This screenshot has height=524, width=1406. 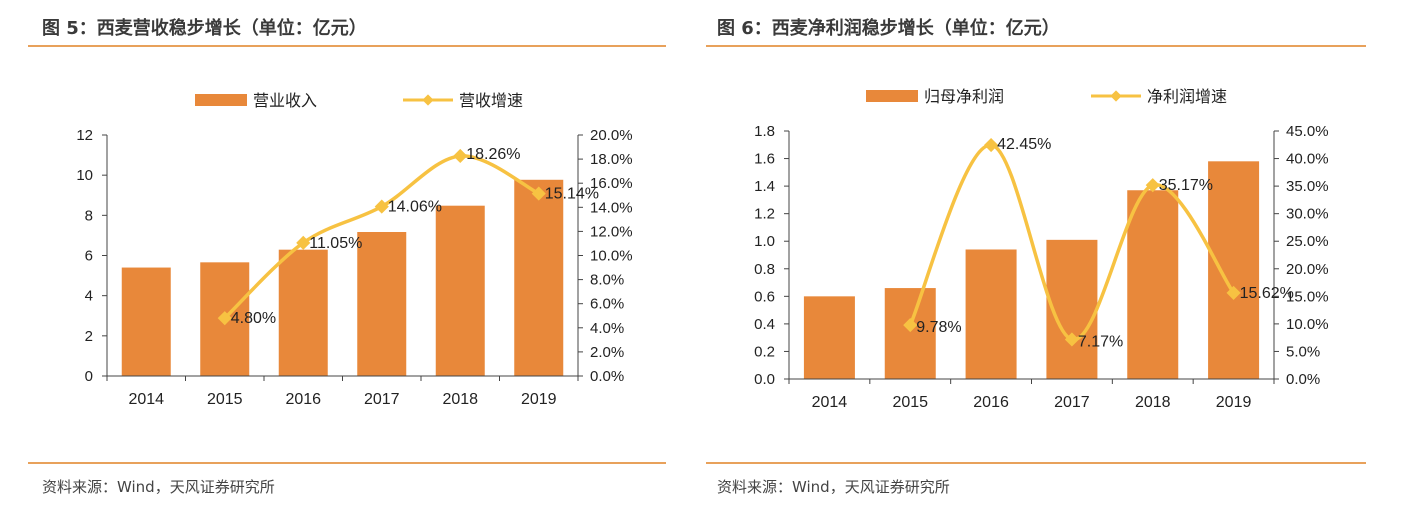 I want to click on bar-2015, so click(x=910, y=333).